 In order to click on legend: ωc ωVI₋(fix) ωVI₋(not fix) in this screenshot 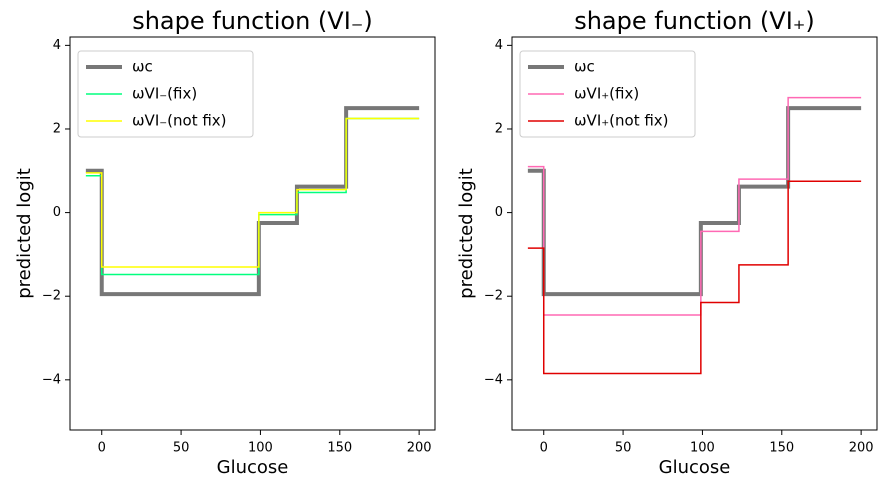, I will do `click(165, 94)`.